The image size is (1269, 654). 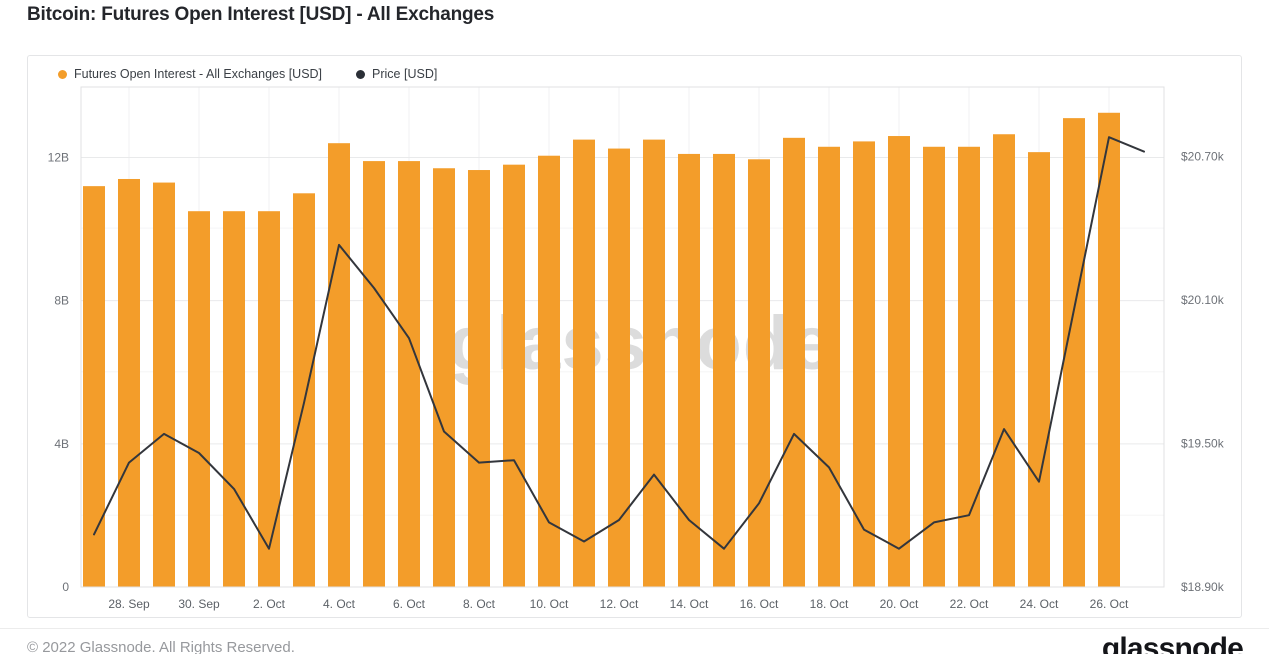 I want to click on left-axis-tick-label: 0, so click(x=65, y=587).